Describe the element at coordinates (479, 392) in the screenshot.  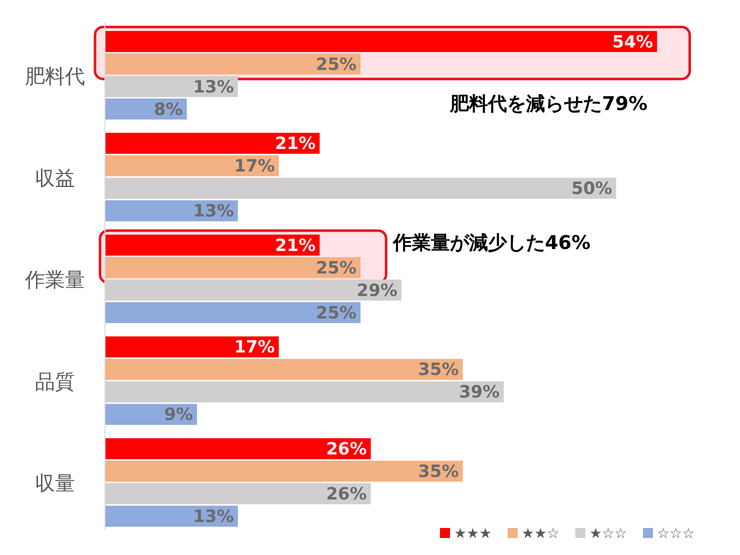
I see `data-label: 39%` at that location.